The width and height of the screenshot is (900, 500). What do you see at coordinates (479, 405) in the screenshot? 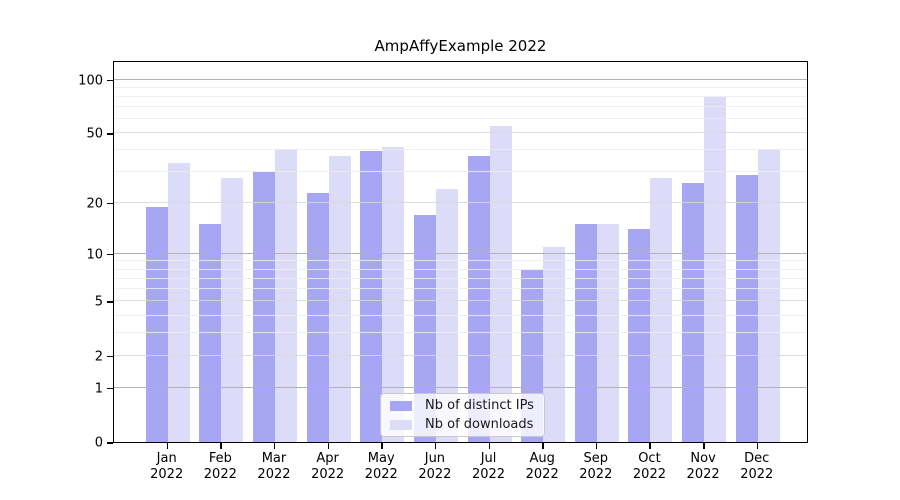
I see `legend-label: Nb of distinct IPs` at bounding box center [479, 405].